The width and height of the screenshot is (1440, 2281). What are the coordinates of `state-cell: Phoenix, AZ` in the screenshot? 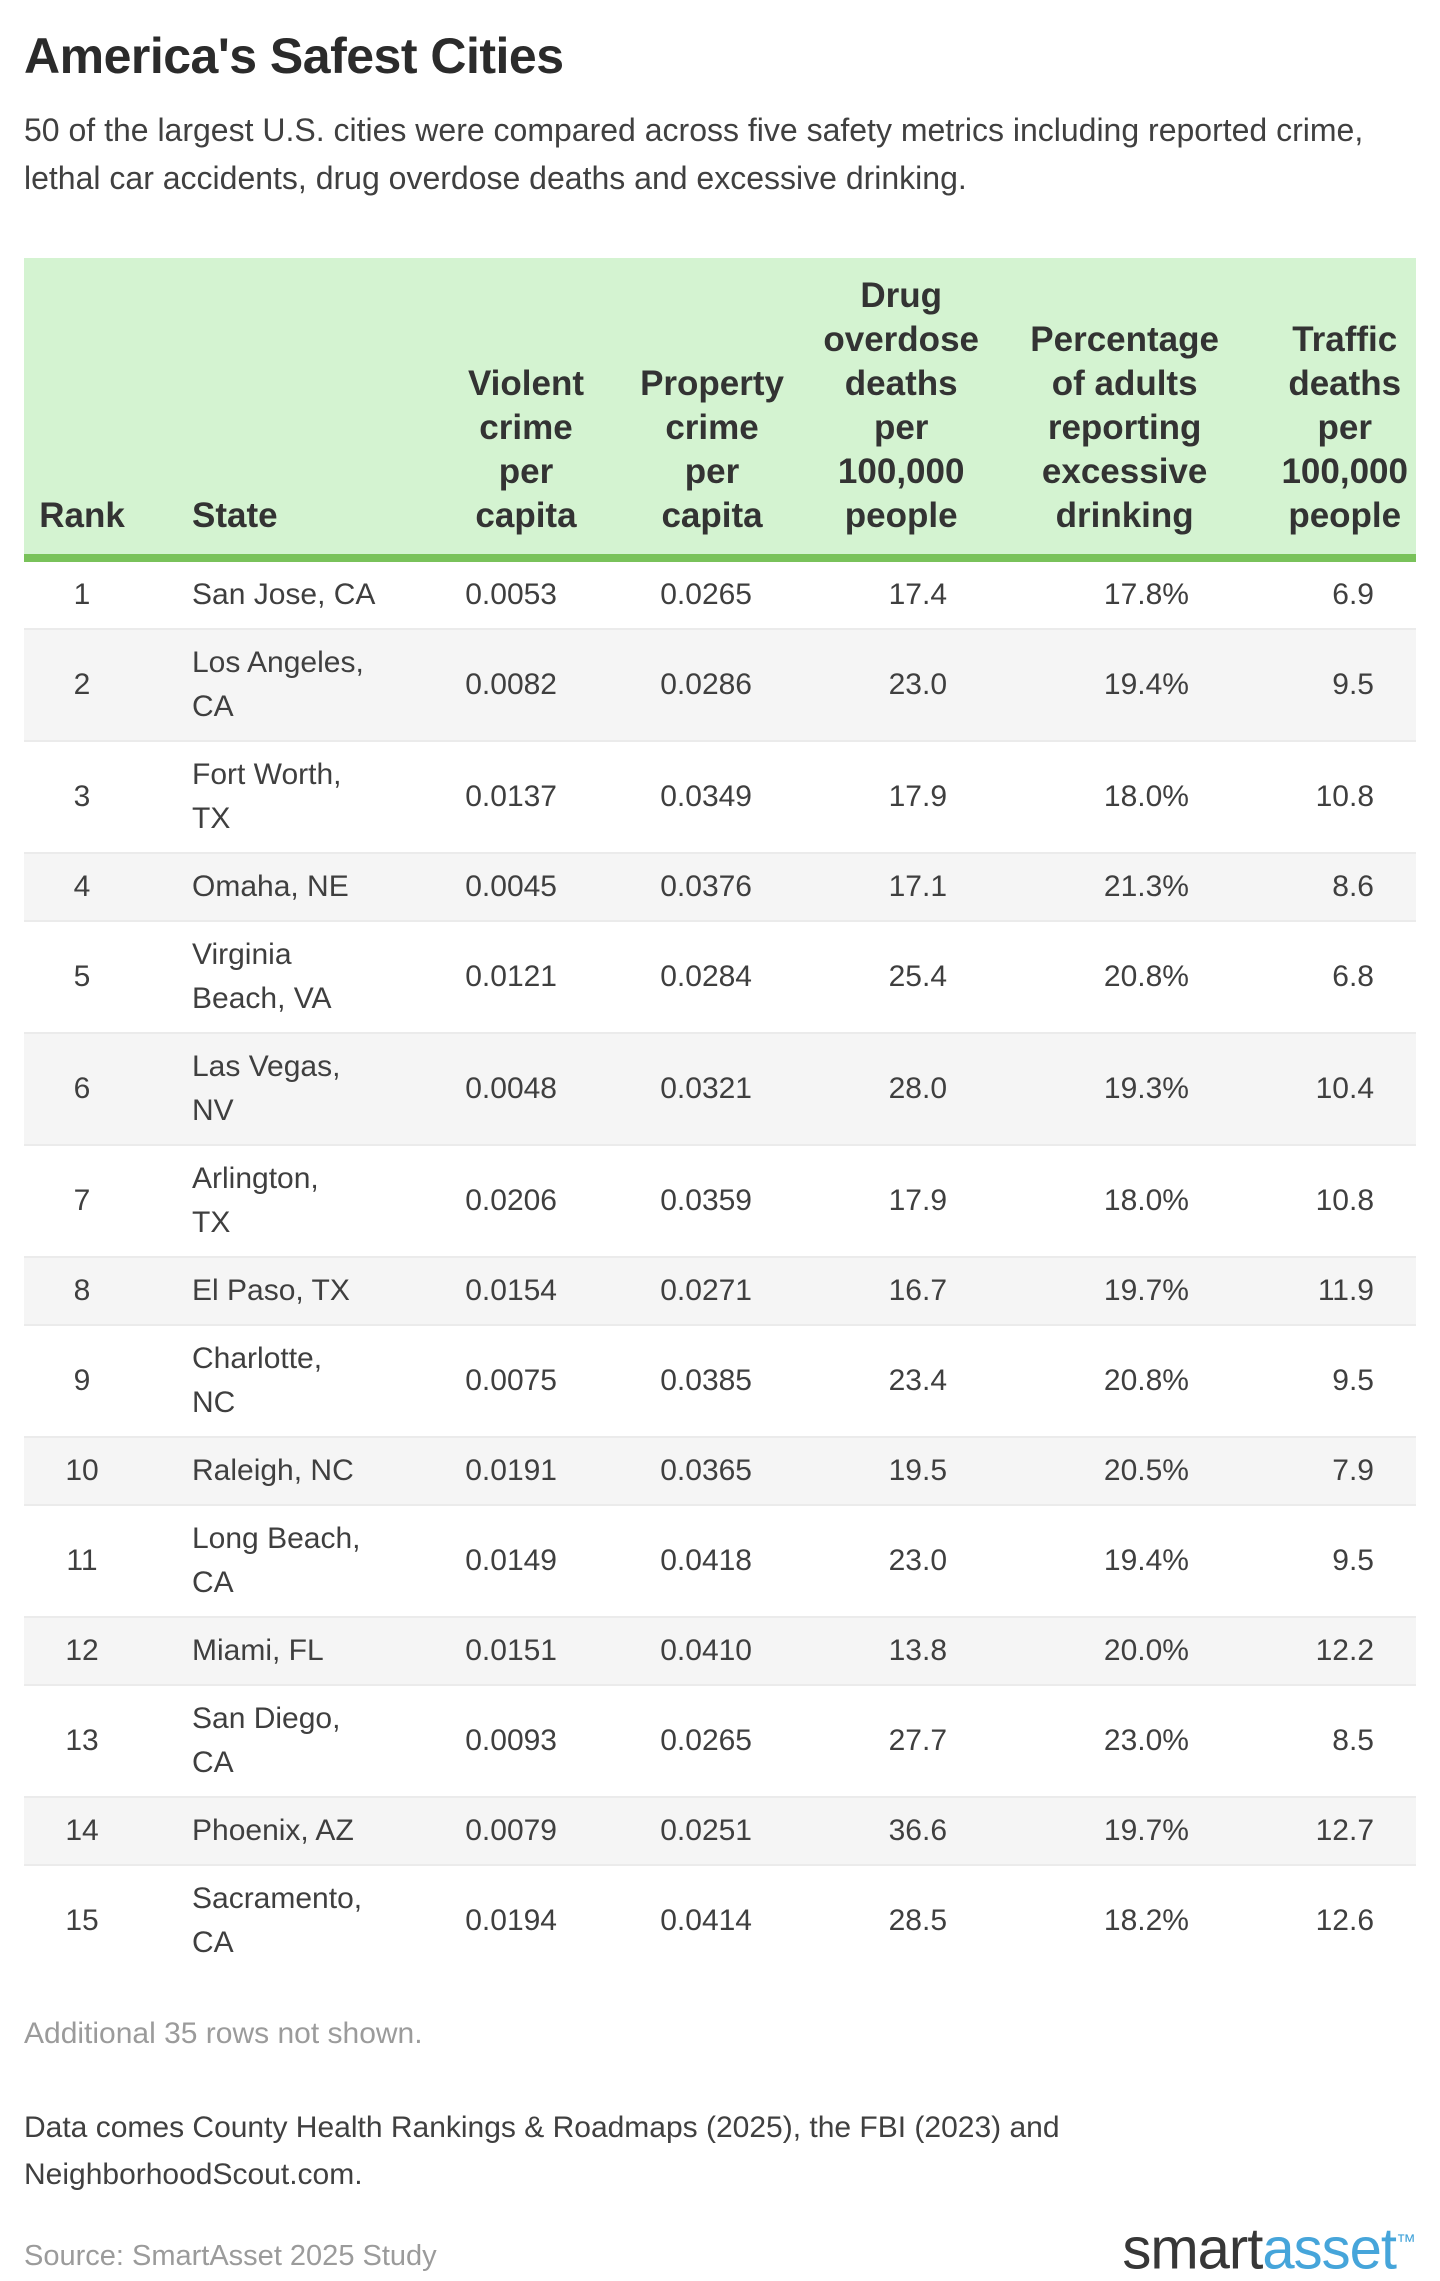 It's located at (273, 1830).